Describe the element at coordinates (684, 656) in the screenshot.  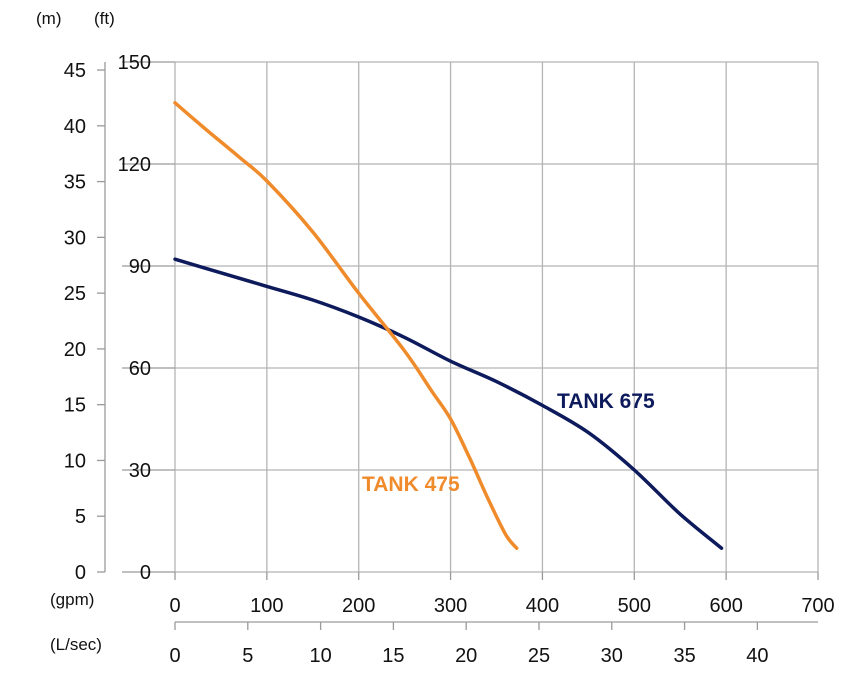
I see `x-lsec-tick-label: 35` at that location.